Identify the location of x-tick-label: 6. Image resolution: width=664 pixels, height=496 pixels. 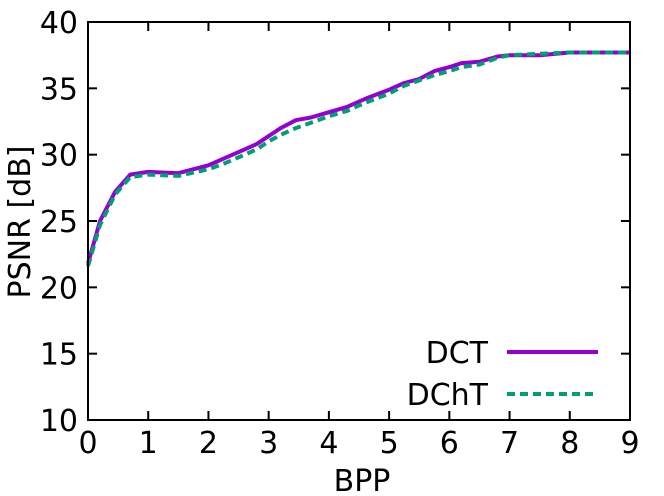
(449, 443).